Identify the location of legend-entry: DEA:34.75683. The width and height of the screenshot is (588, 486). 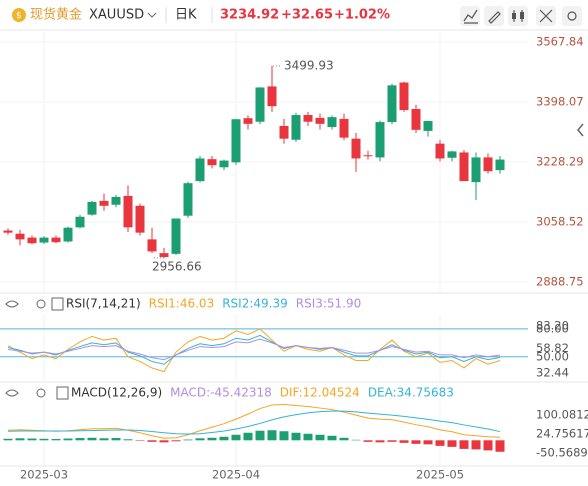
(411, 393).